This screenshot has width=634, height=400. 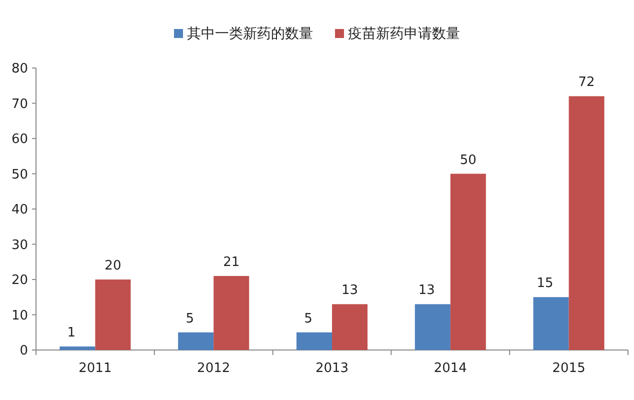 What do you see at coordinates (24, 351) in the screenshot?
I see `y-tick-label: 0` at bounding box center [24, 351].